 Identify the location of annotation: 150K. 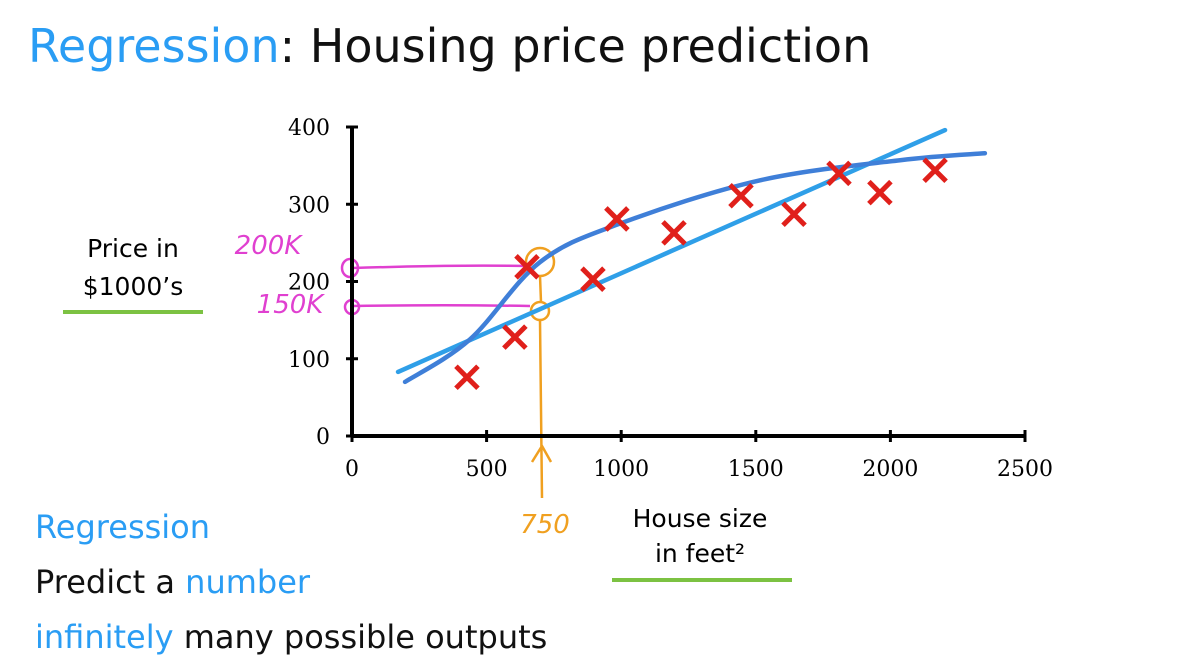
(291, 305).